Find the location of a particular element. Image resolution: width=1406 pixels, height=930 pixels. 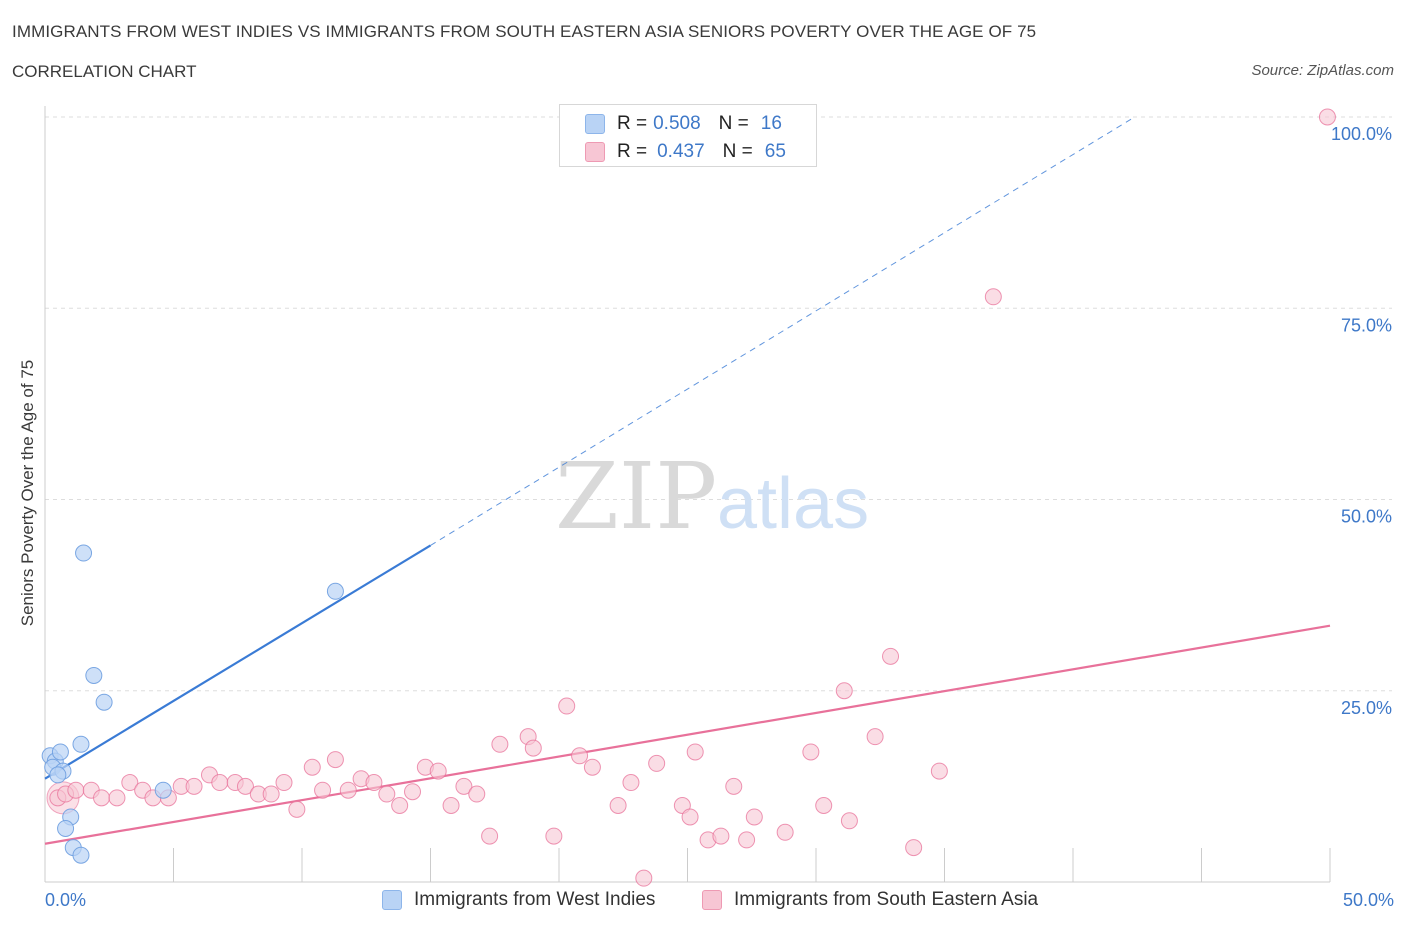

x-tick-label-max: 50.0% is located at coordinates (1368, 900).